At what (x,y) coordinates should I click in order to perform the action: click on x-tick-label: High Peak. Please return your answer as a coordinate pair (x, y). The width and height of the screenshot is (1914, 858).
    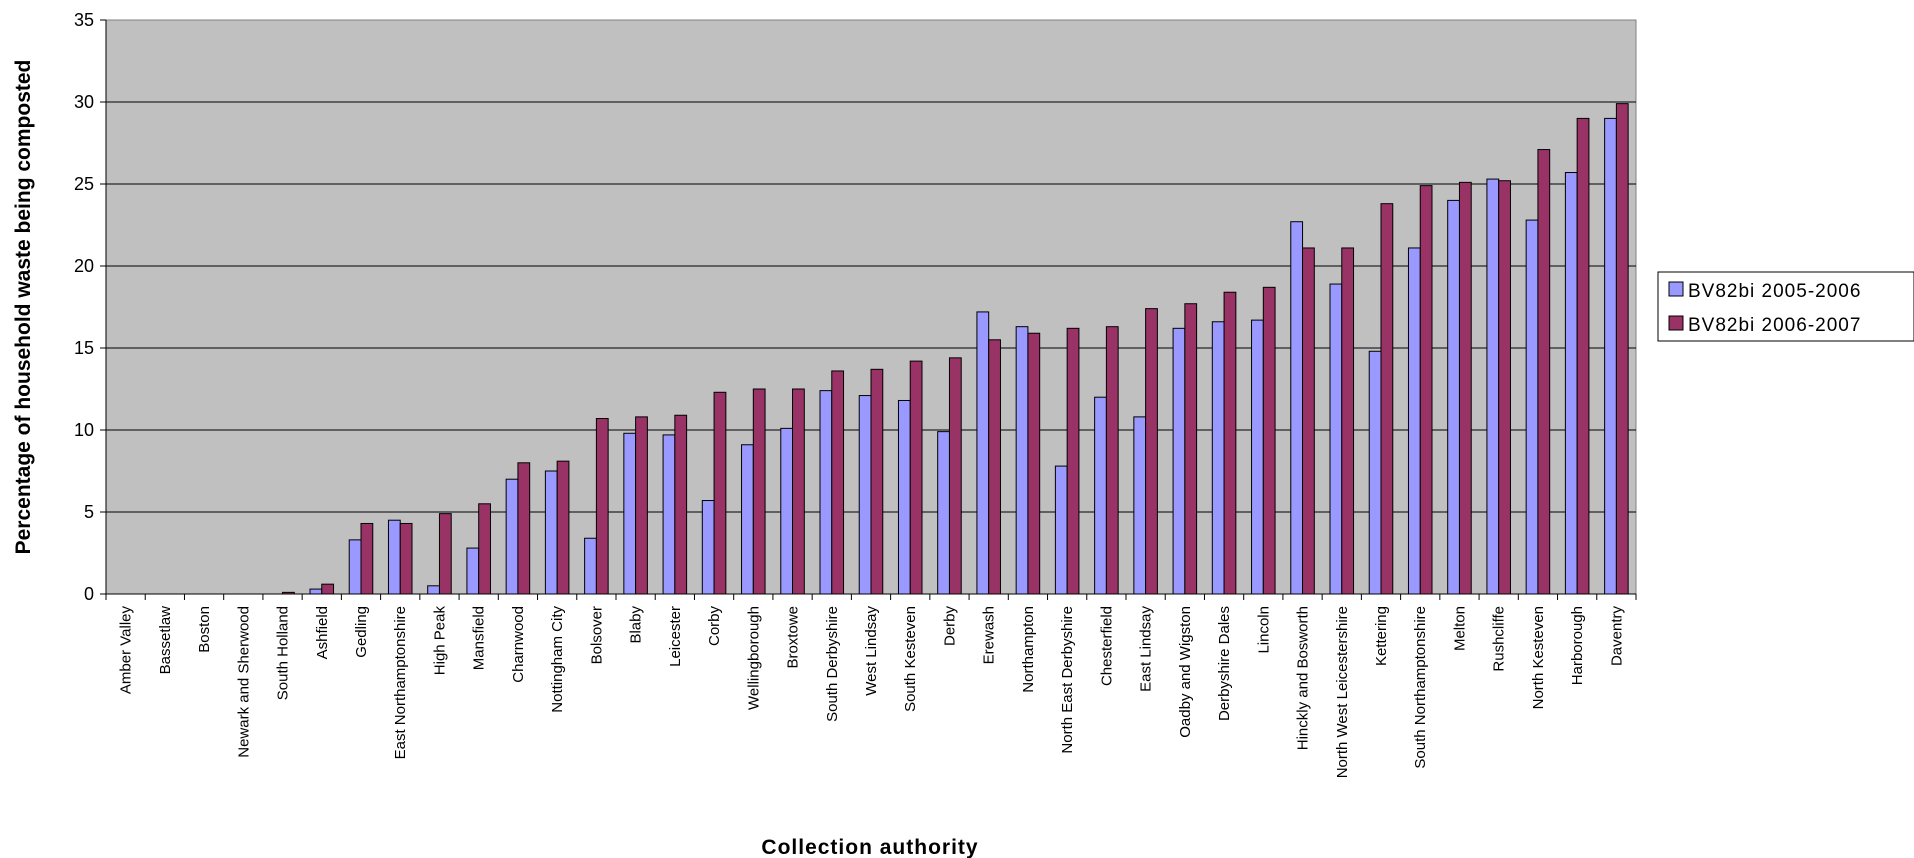
    Looking at the image, I should click on (439, 641).